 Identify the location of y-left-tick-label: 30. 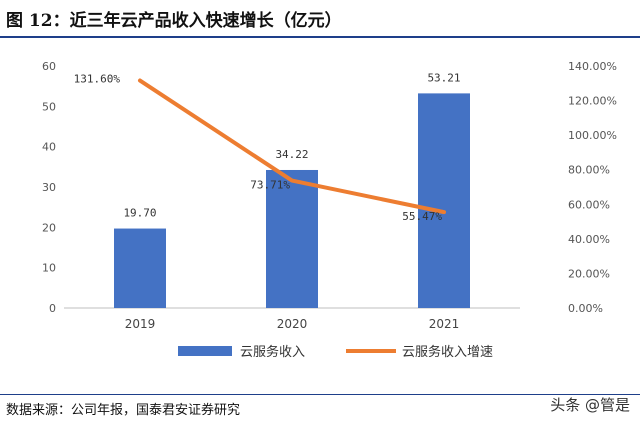
(49, 187).